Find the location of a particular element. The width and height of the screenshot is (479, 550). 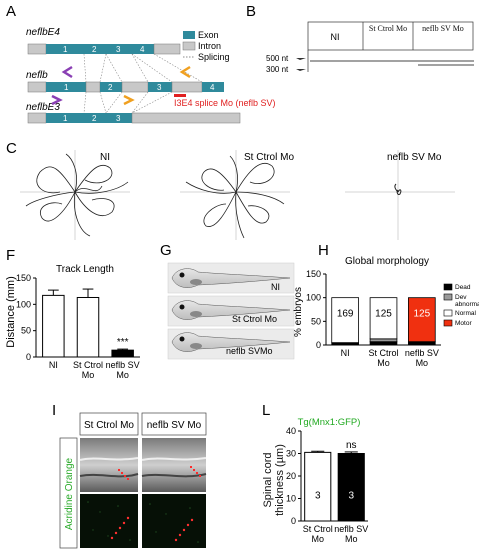

brightfield-image-st-ctrol is located at coordinates (109, 465).